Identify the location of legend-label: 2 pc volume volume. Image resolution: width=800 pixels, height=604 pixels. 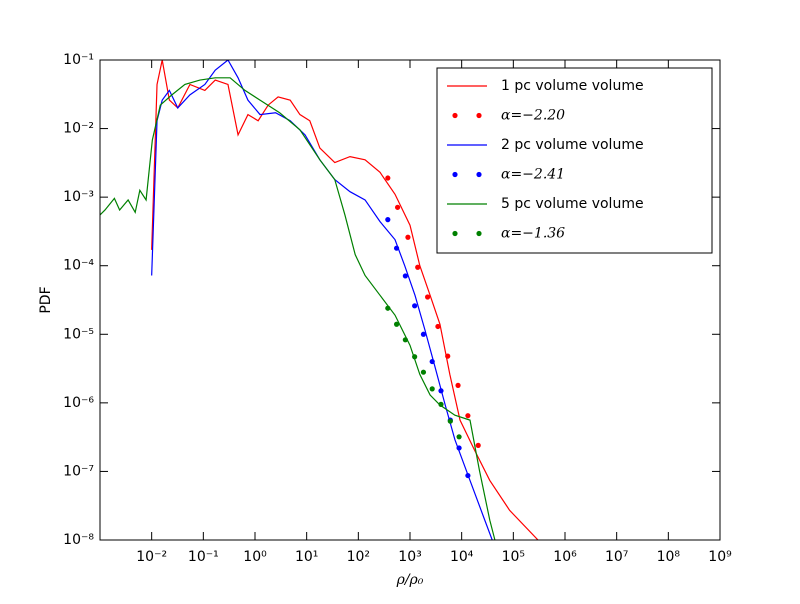
(572, 145).